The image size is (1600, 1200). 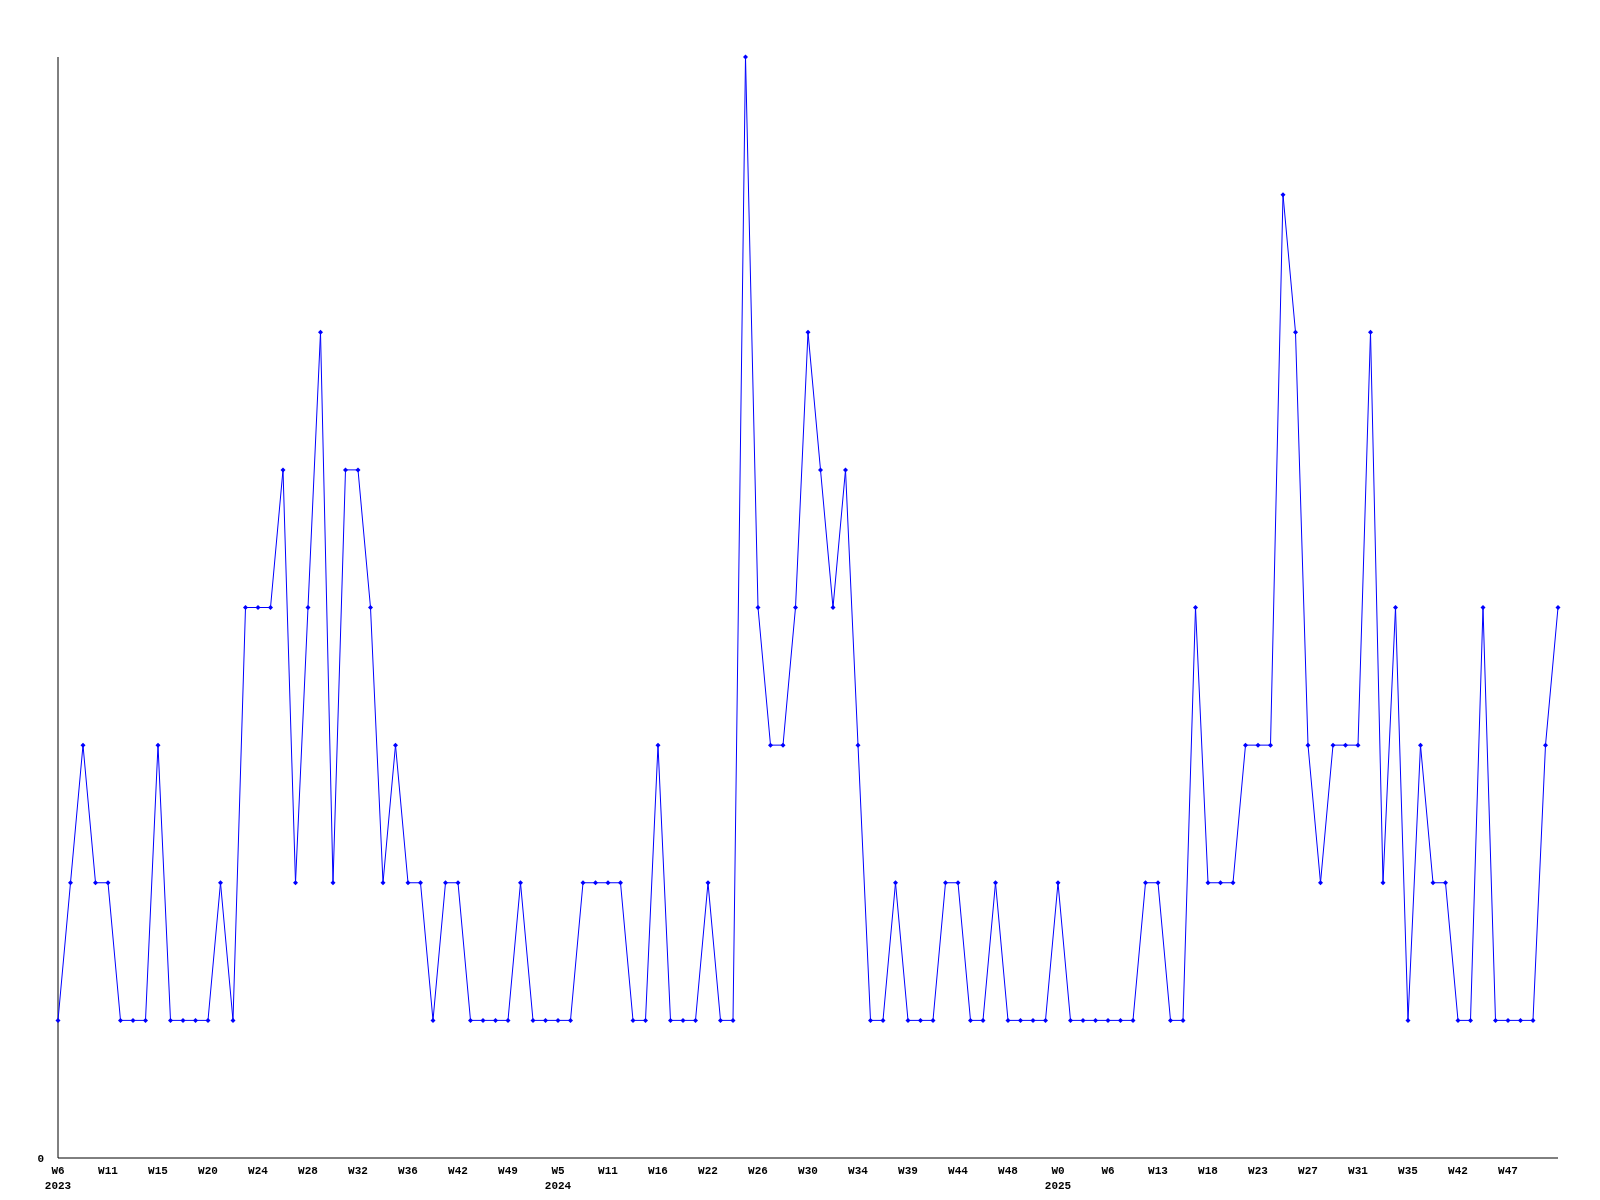 I want to click on x-tick-label: W36, so click(x=408, y=1171).